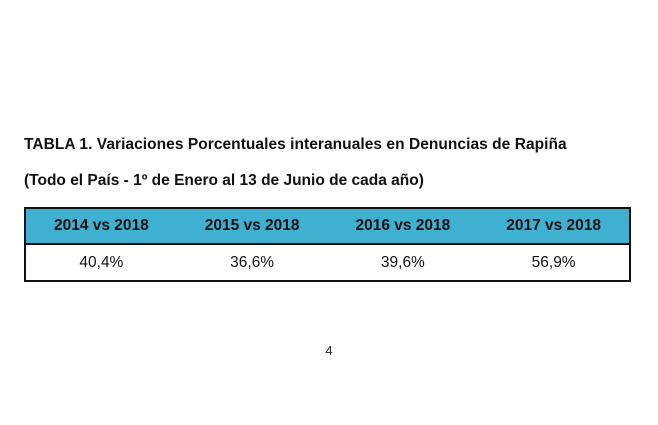 This screenshot has width=658, height=425. Describe the element at coordinates (329, 350) in the screenshot. I see `page-number: 4` at that location.